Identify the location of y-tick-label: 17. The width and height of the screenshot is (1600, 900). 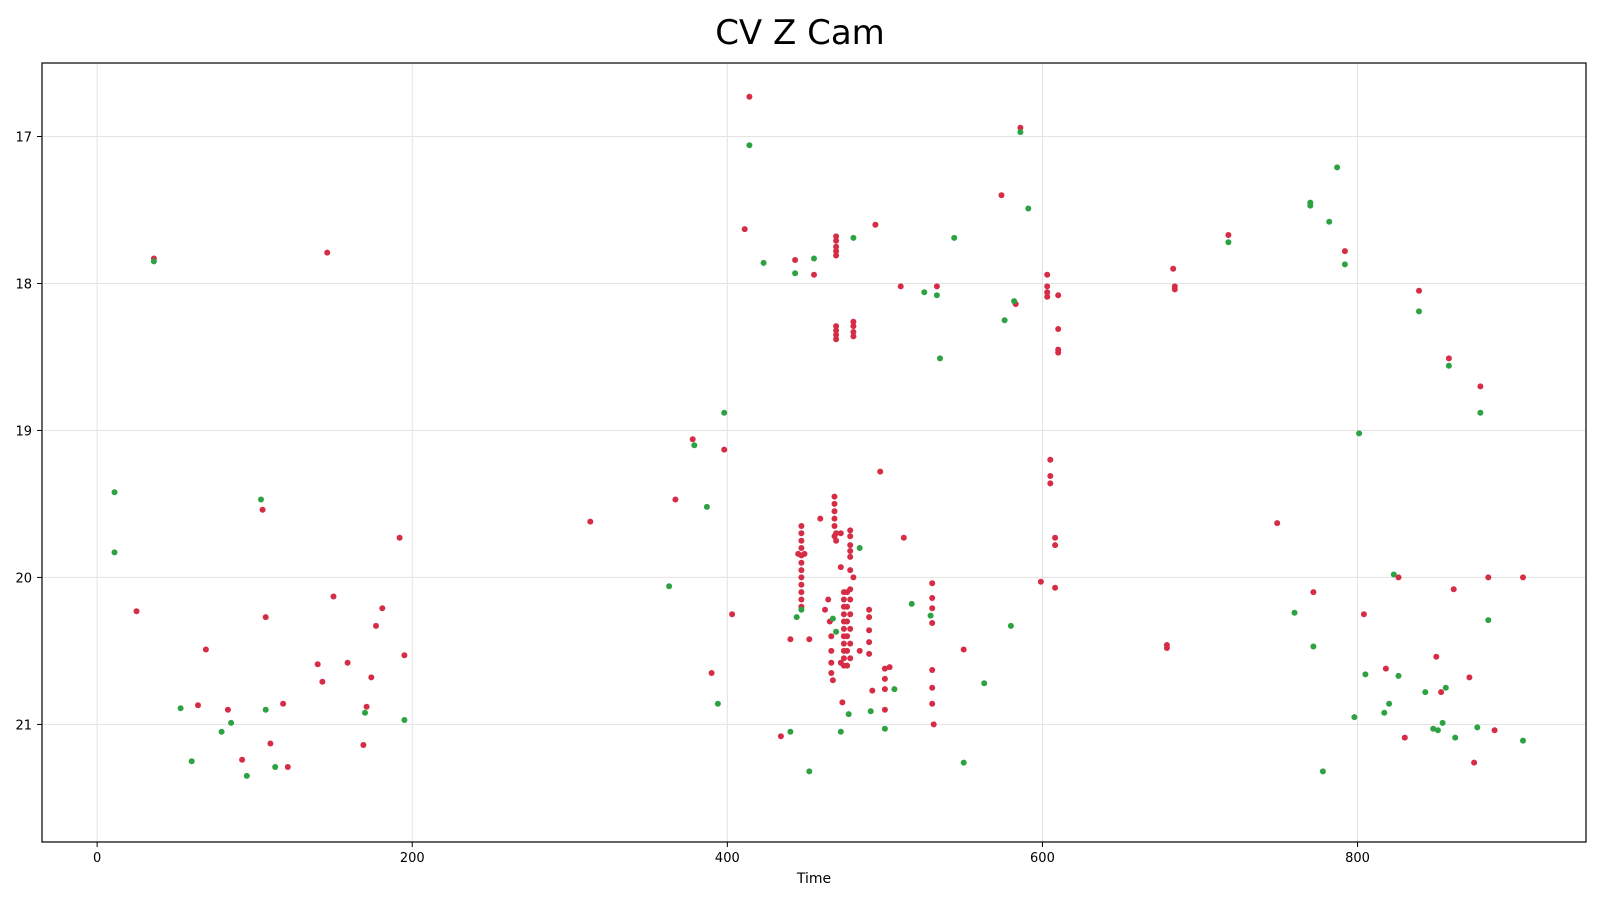
(23, 137).